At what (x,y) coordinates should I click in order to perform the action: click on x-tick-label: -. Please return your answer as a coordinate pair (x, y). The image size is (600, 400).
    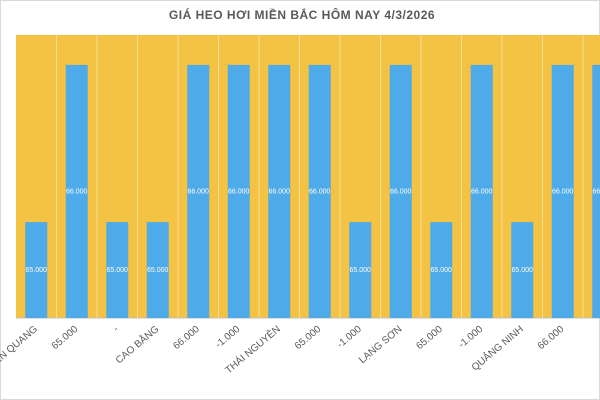
    Looking at the image, I should click on (116, 329).